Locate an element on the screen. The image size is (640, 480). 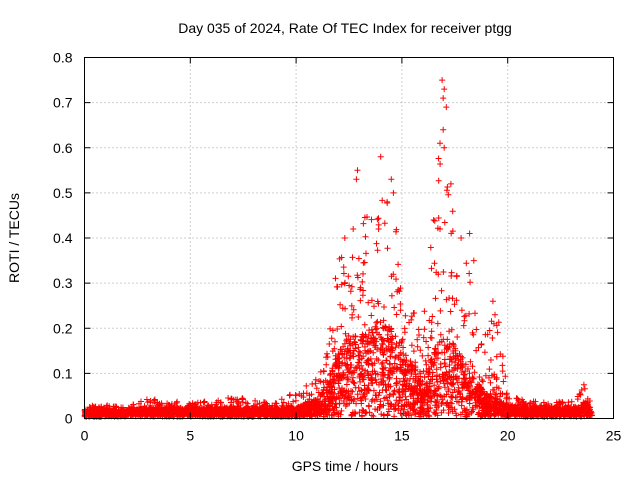
y-tick-label: 0.5 is located at coordinates (63, 193).